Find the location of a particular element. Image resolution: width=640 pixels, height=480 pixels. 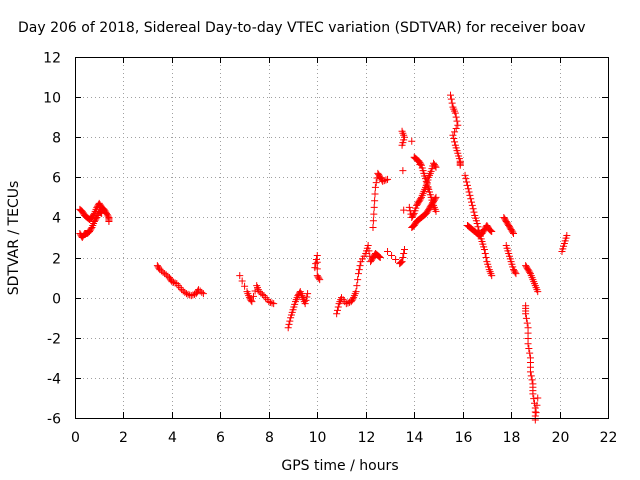

x-tick-label: 18 is located at coordinates (512, 438).